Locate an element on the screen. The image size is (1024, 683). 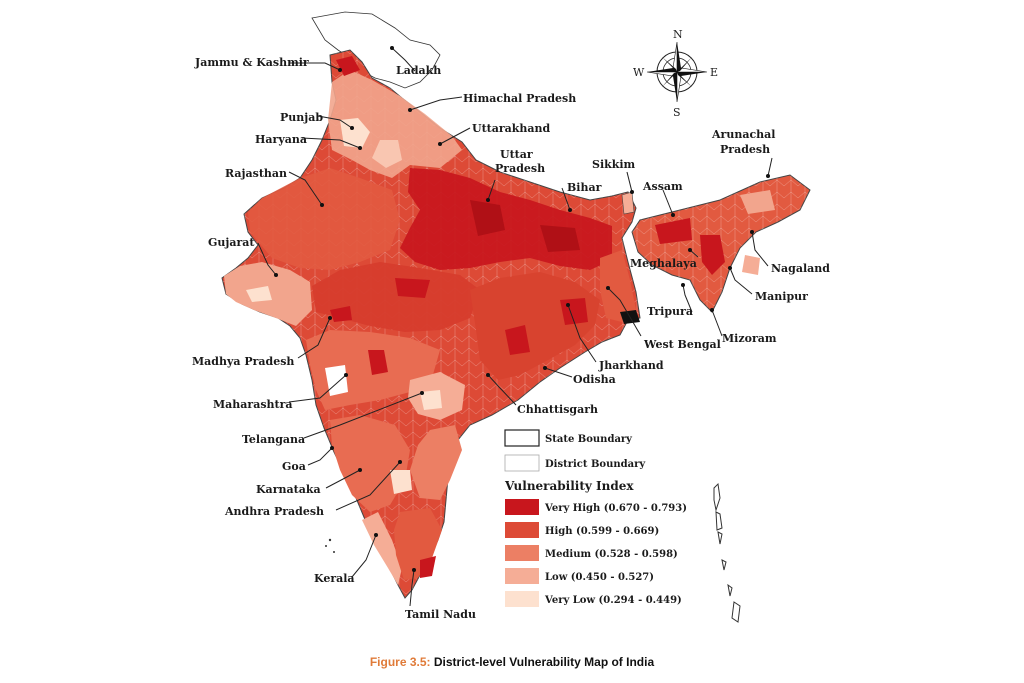
region-west-bengal is located at coordinates (618, 286).